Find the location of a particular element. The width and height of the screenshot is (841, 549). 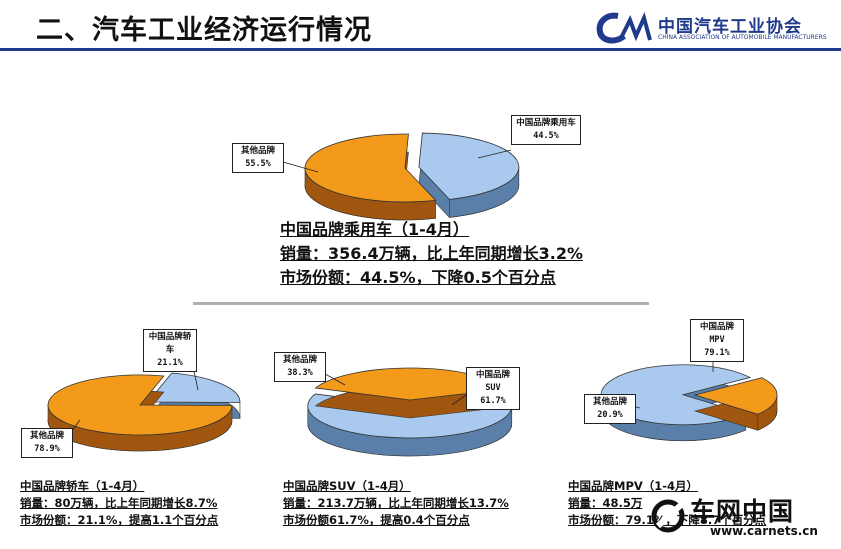

title-rule is located at coordinates (420, 49).